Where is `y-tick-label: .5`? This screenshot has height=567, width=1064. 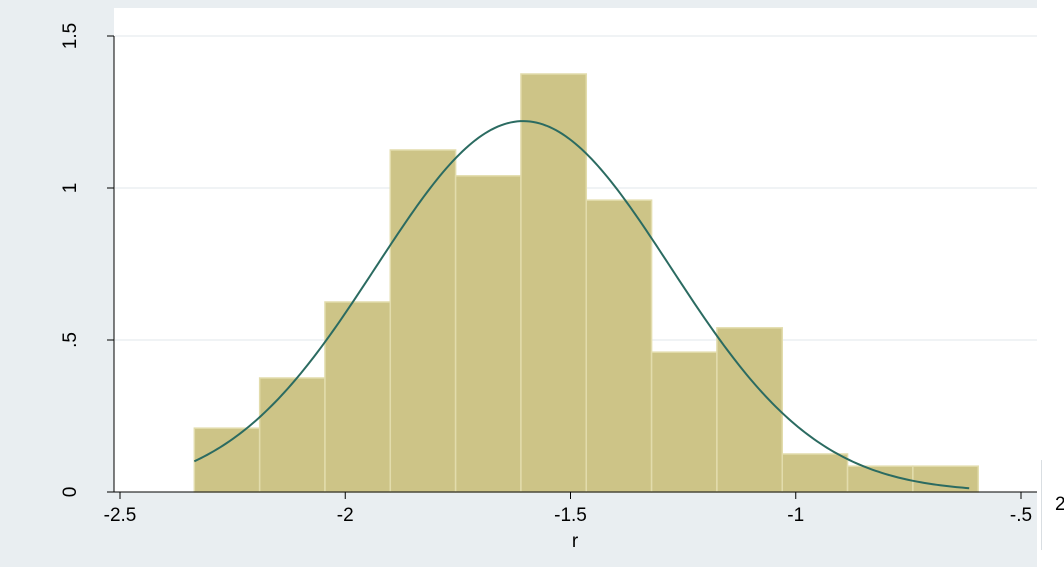
y-tick-label: .5 is located at coordinates (70, 340).